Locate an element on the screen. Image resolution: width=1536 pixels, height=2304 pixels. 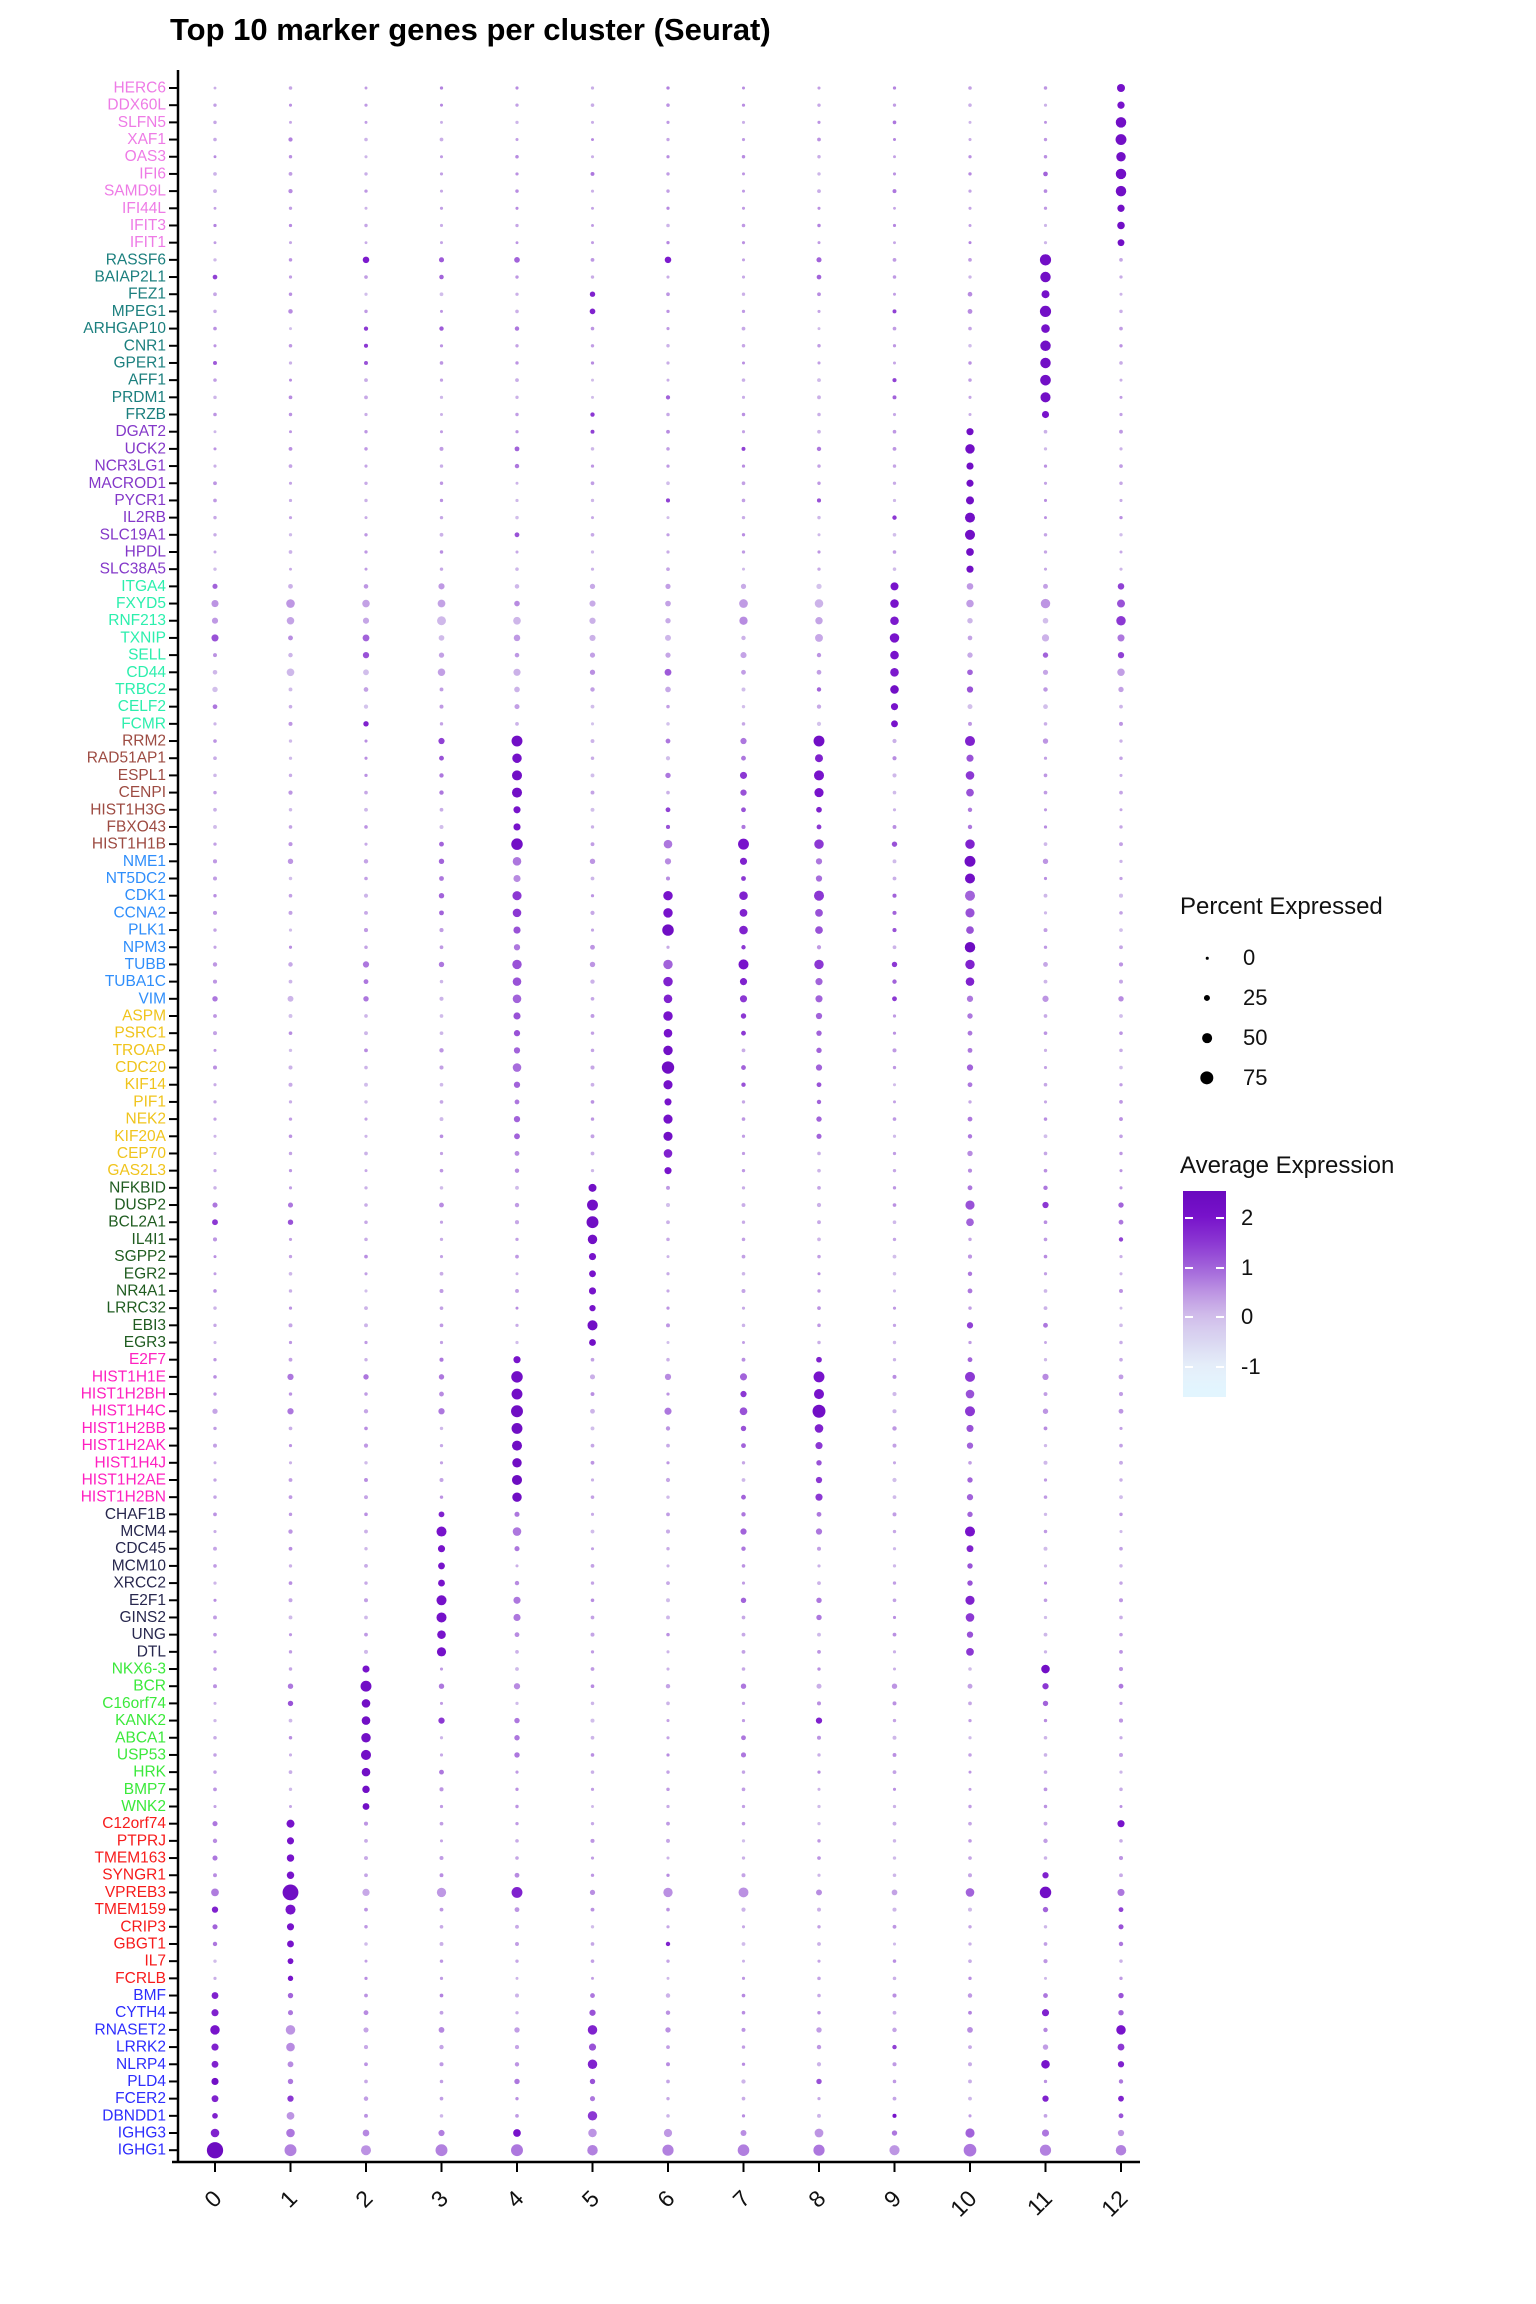
dot-row-C12orf74 is located at coordinates (668, 1823).